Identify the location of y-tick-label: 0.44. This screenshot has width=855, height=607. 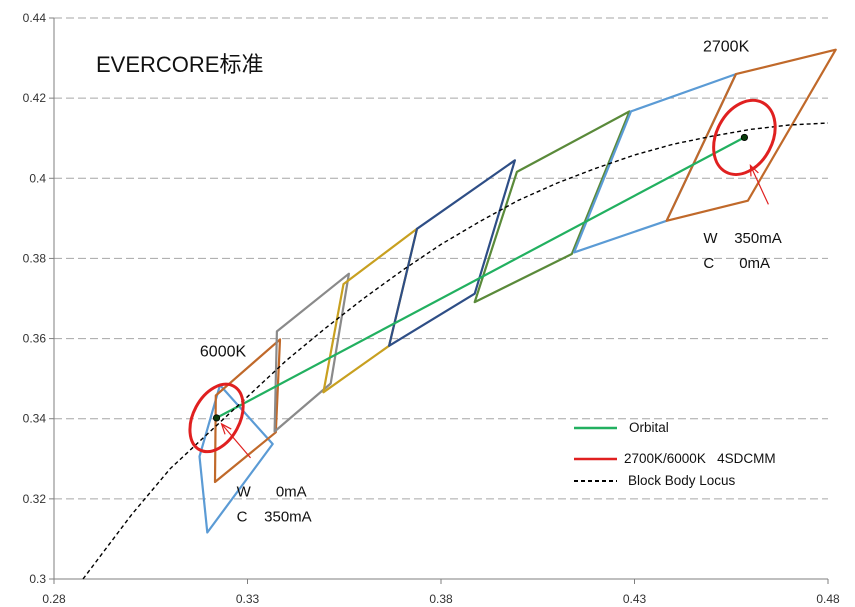
(35, 18).